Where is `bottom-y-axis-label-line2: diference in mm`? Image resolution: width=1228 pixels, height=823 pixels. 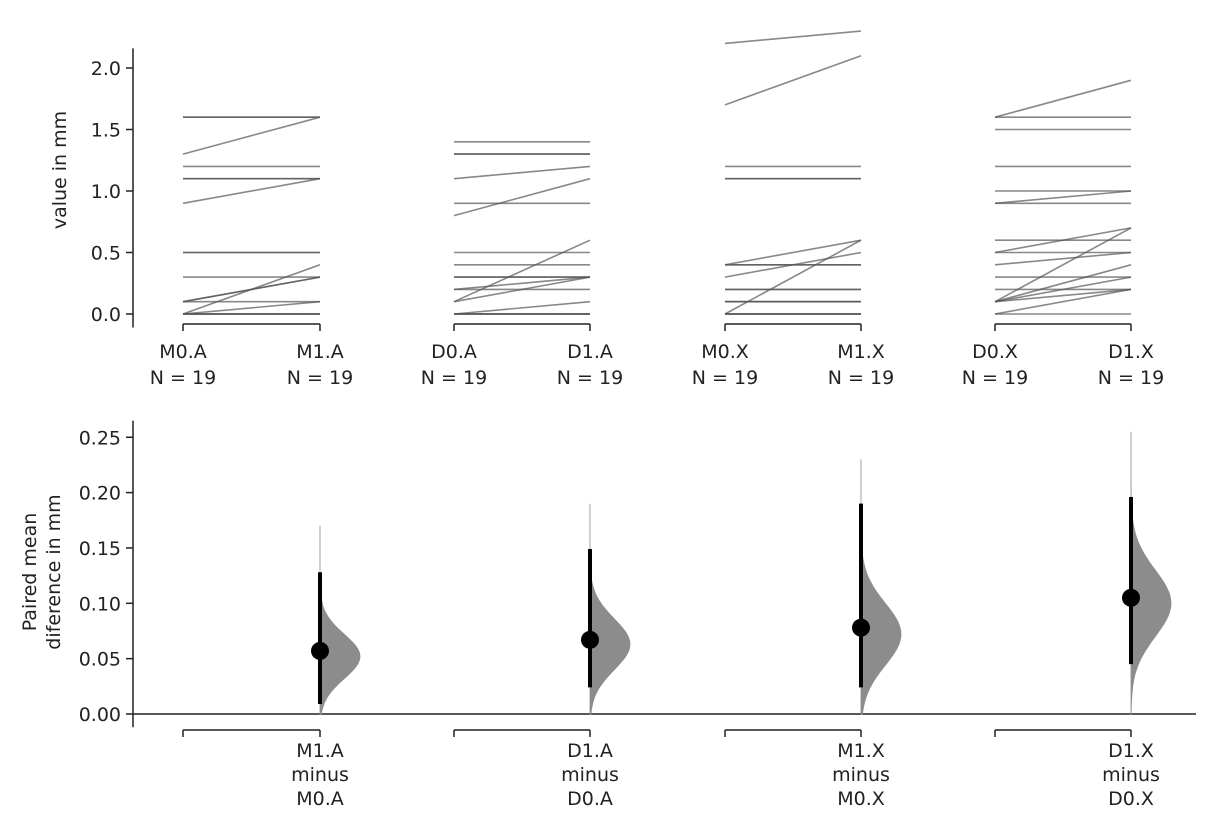
bottom-y-axis-label-line2: diference in mm is located at coordinates (54, 571).